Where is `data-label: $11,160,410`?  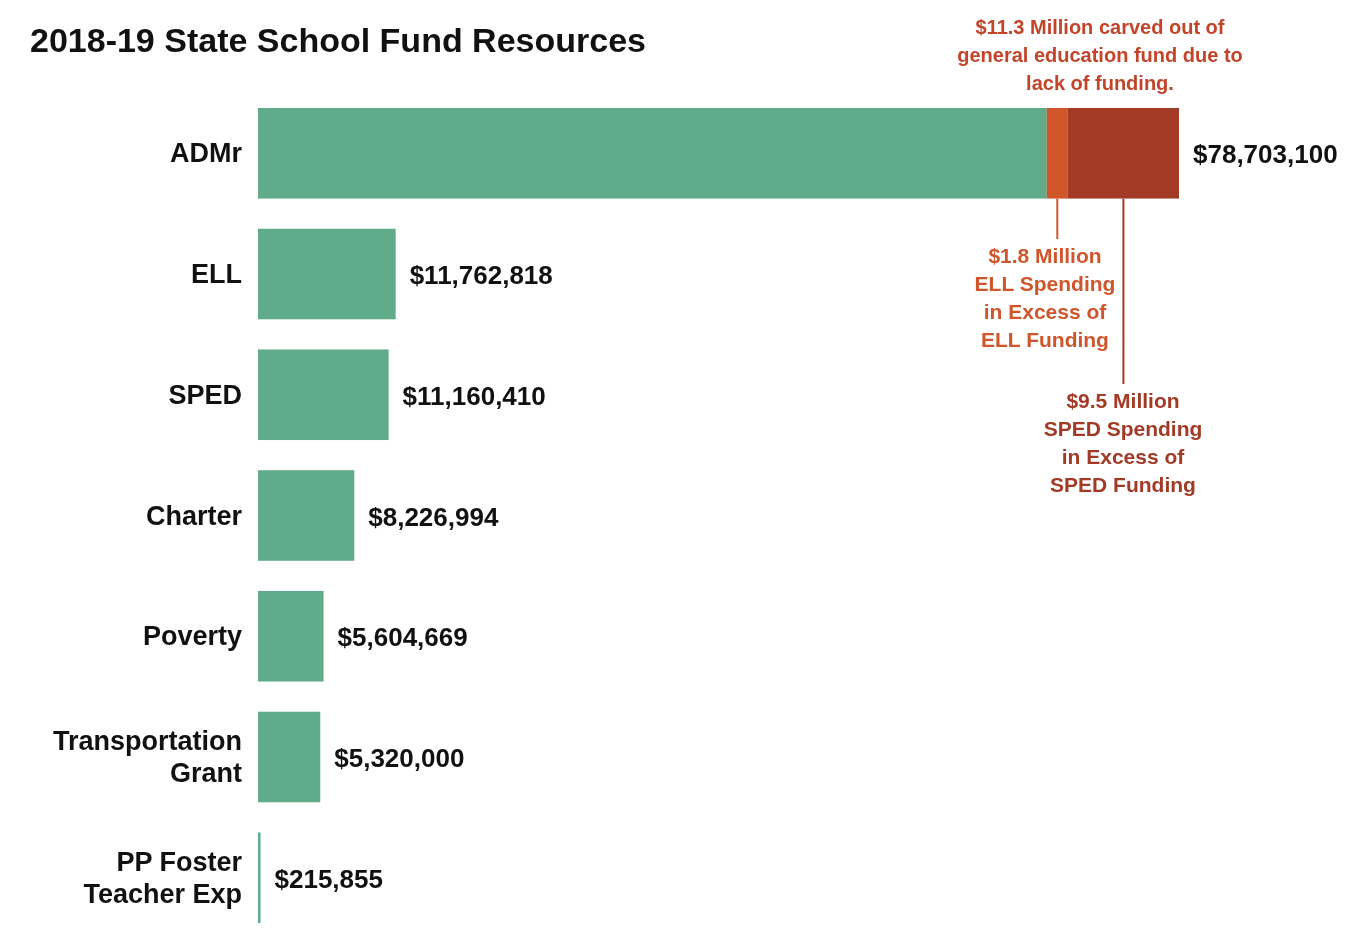
data-label: $11,160,410 is located at coordinates (474, 395).